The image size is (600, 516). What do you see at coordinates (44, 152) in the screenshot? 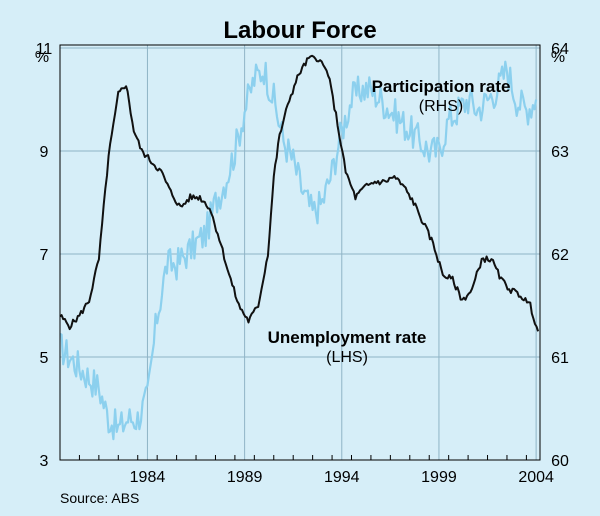
I see `left-tick-label: 9` at bounding box center [44, 152].